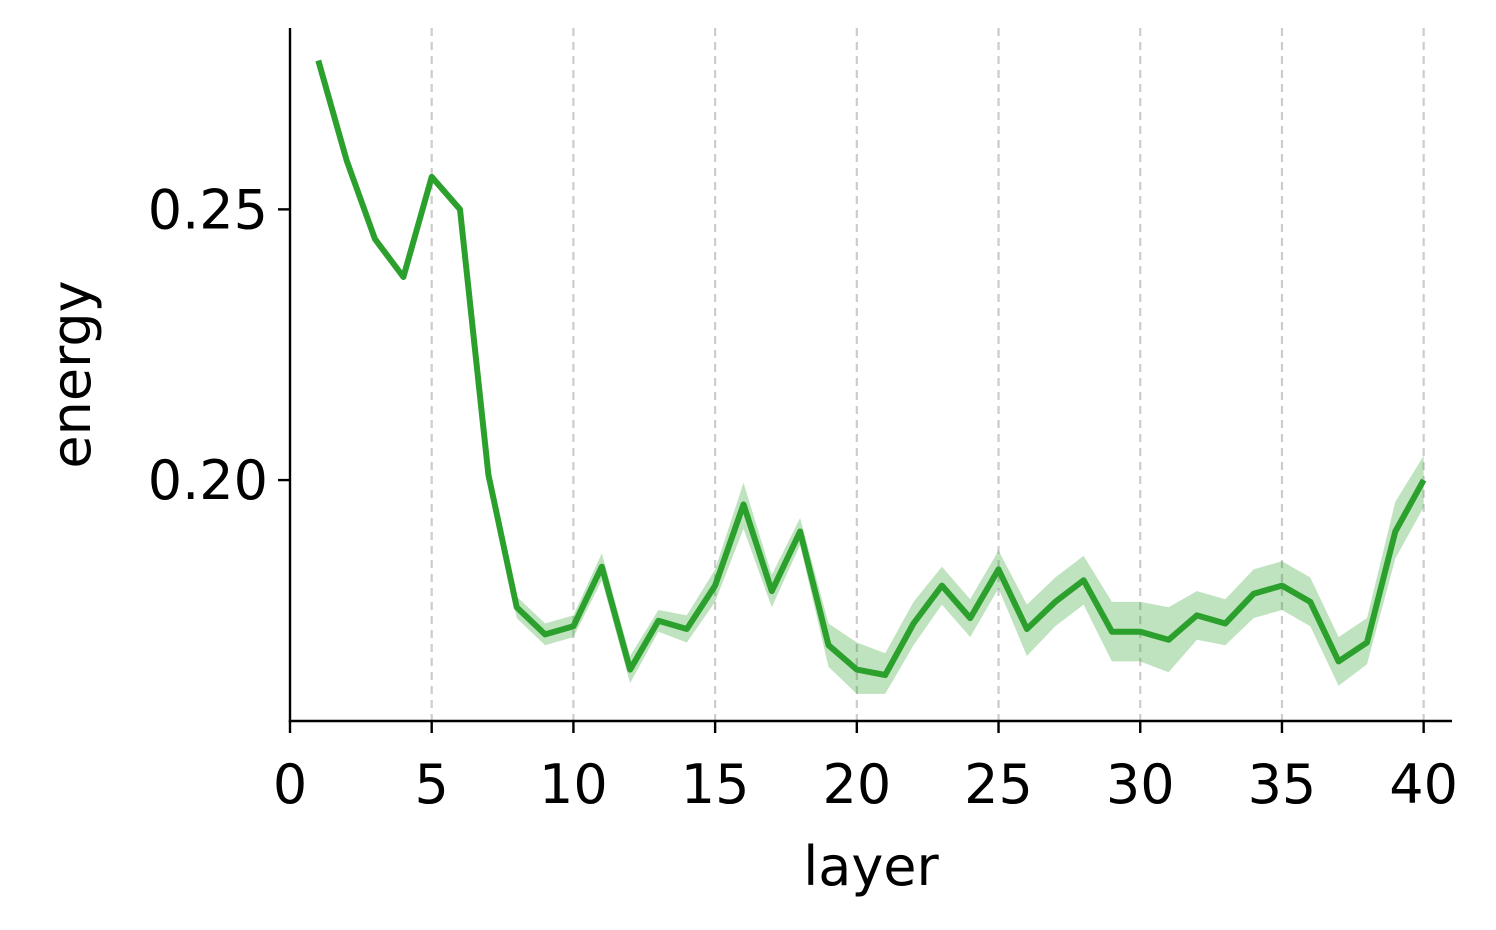  Describe the element at coordinates (856, 784) in the screenshot. I see `x-tick-label-20: 20` at that location.